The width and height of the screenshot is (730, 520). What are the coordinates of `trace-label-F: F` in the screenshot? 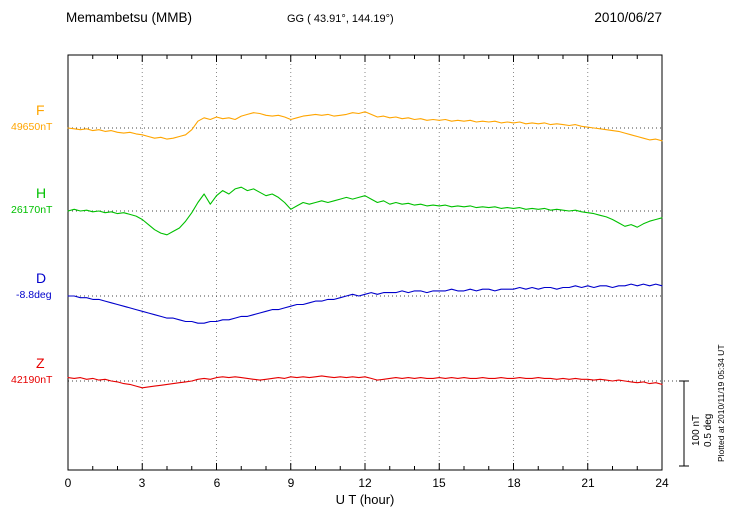 It's located at (40, 110).